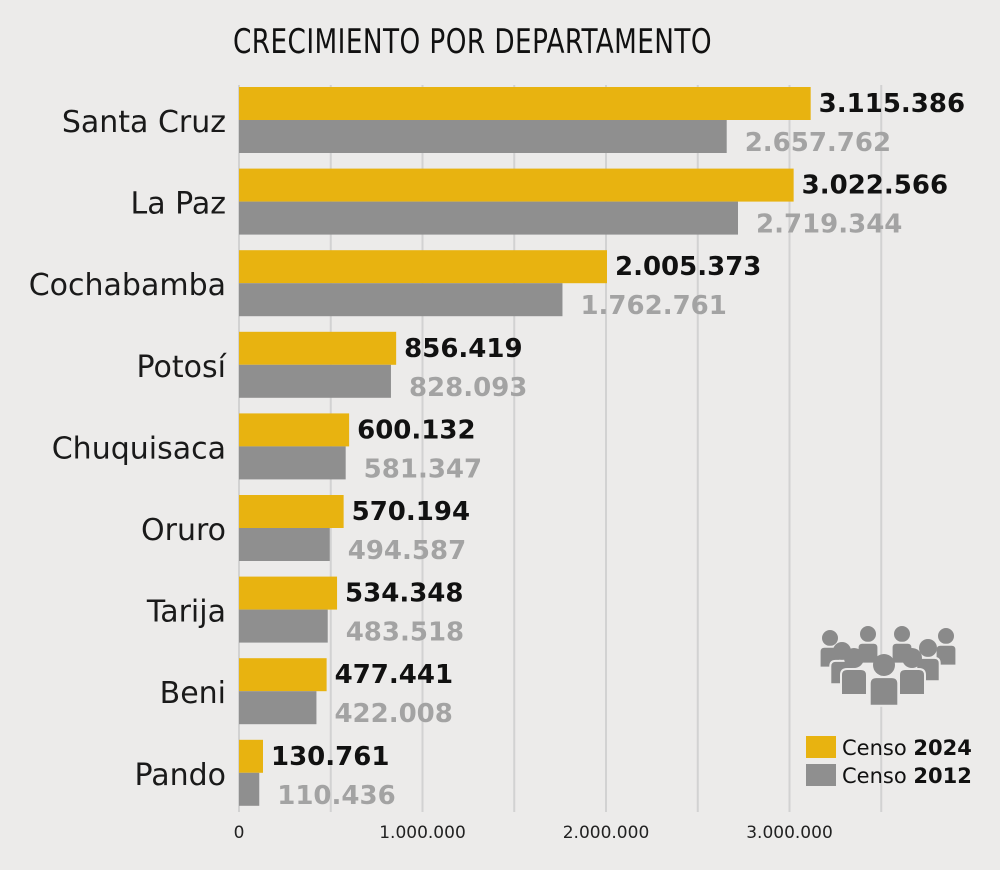 This screenshot has width=1000, height=870. I want to click on x-tick-label: 3.000.000, so click(789, 833).